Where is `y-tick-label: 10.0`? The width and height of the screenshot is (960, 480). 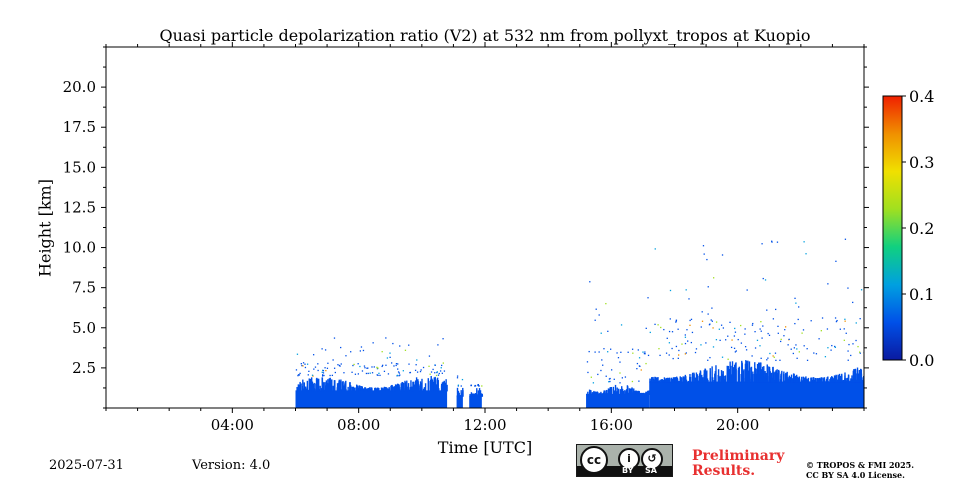
y-tick-label: 10.0 is located at coordinates (79, 248).